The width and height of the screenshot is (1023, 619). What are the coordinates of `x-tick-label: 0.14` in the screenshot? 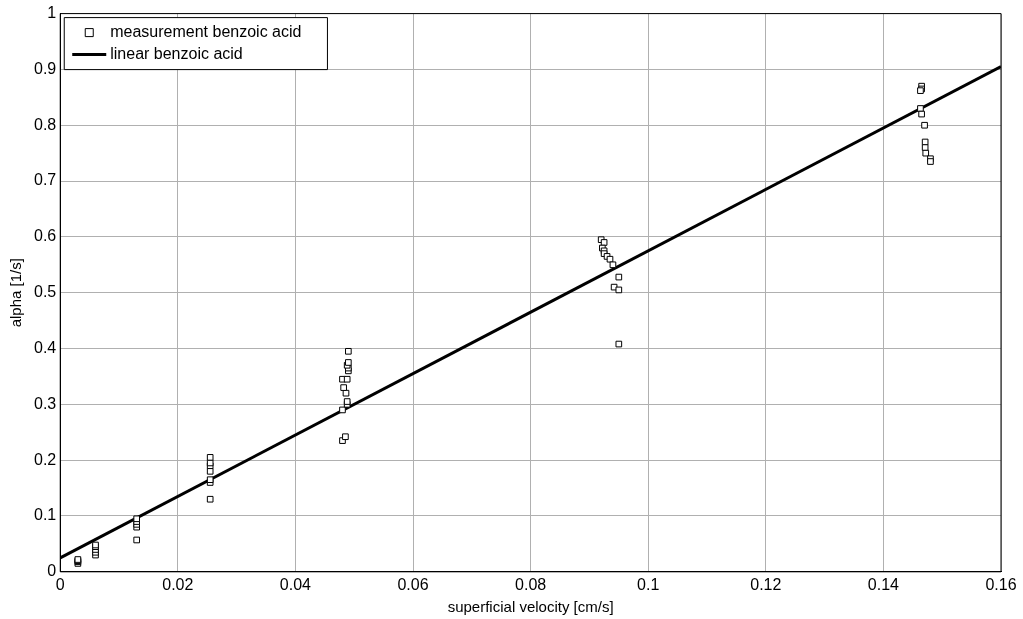 It's located at (883, 584).